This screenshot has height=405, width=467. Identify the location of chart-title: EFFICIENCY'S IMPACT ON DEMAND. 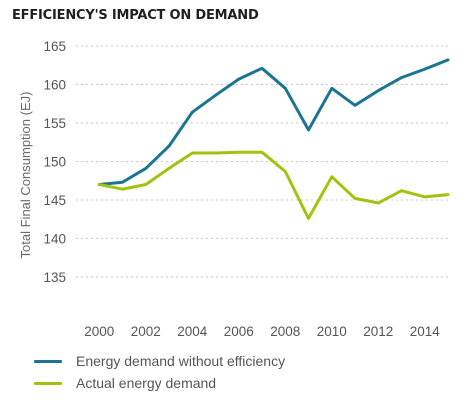
(135, 15).